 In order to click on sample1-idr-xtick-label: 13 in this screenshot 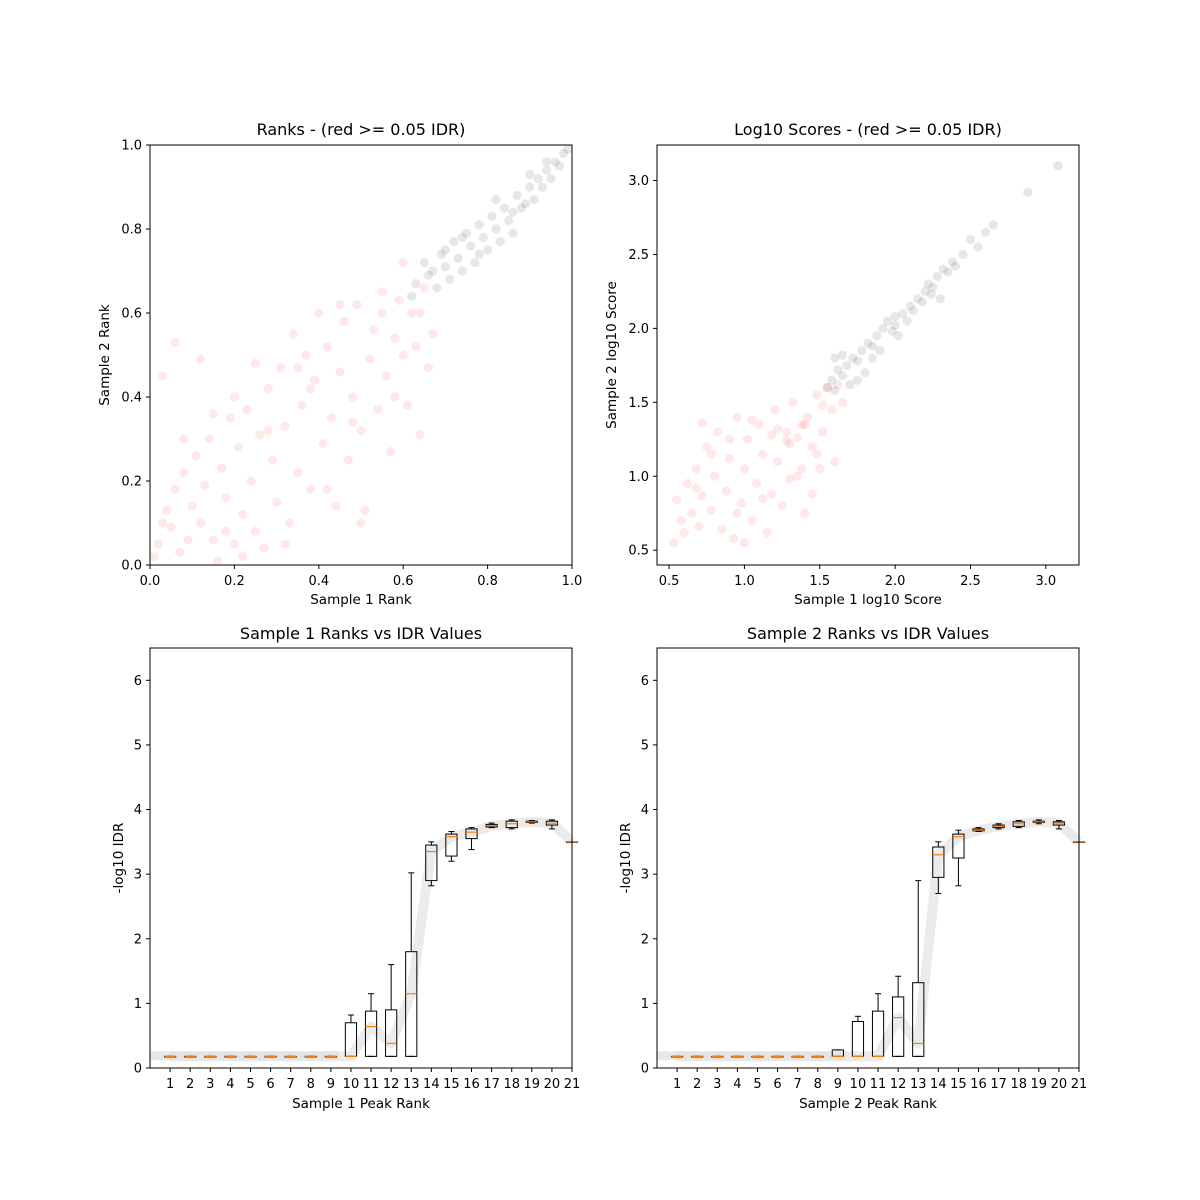, I will do `click(411, 1084)`.